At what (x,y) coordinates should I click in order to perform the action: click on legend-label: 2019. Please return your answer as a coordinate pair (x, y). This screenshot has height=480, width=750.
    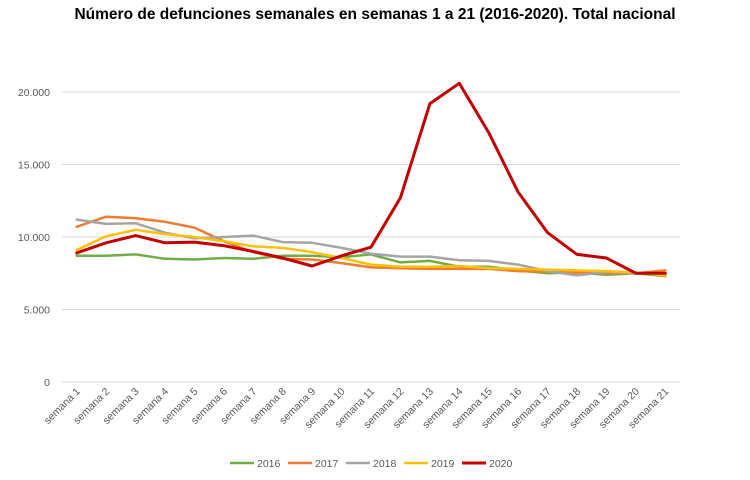
    Looking at the image, I should click on (443, 464).